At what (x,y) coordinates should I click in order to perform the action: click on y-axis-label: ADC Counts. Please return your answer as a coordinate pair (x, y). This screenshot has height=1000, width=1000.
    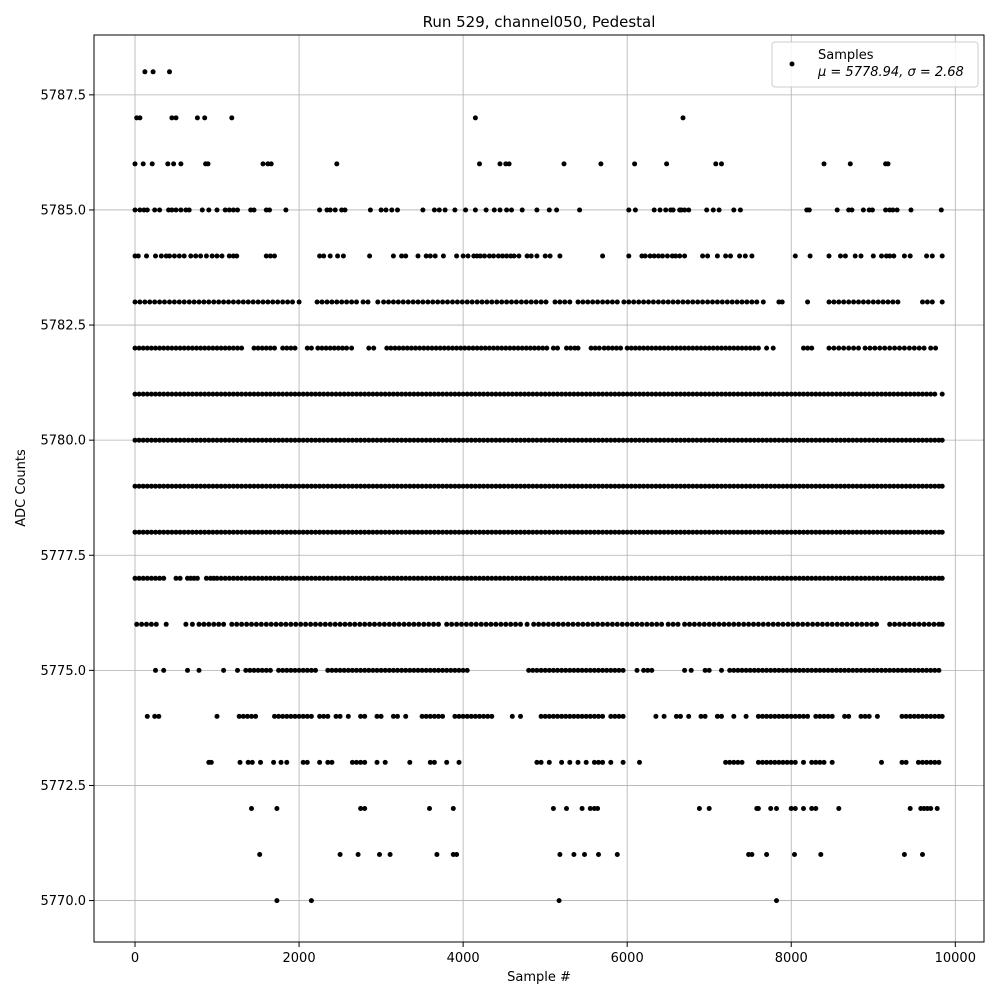
    Looking at the image, I should click on (21, 488).